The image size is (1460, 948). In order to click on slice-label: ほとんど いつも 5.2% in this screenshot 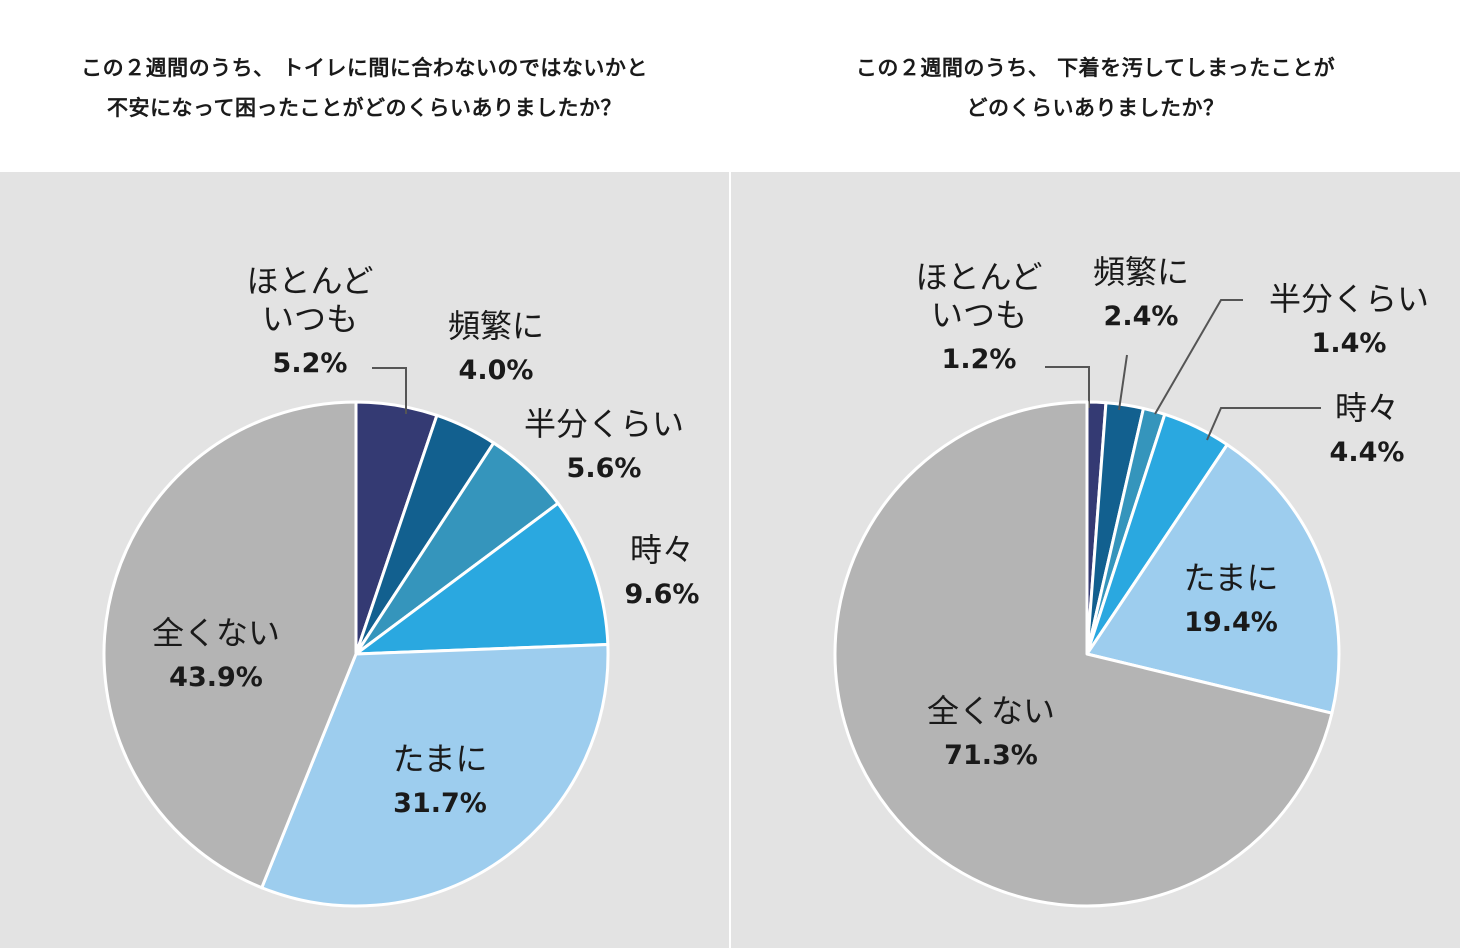, I will do `click(309, 322)`.